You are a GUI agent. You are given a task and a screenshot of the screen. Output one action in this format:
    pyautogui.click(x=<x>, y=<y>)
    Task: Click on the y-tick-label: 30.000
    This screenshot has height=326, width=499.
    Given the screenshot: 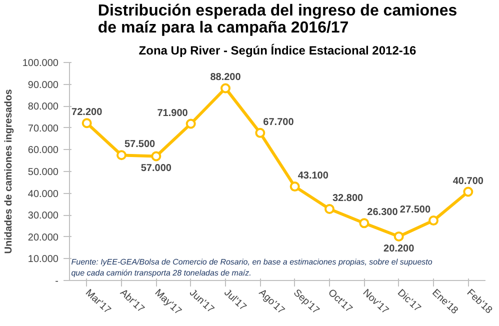 What is the action you would take?
    pyautogui.click(x=43, y=216)
    